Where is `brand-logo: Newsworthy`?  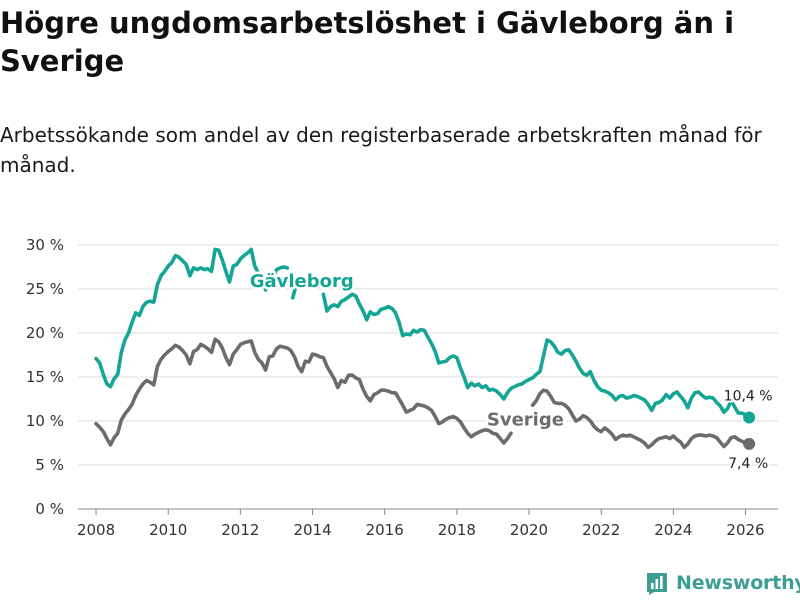
brand-logo: Newsworthy is located at coordinates (722, 583).